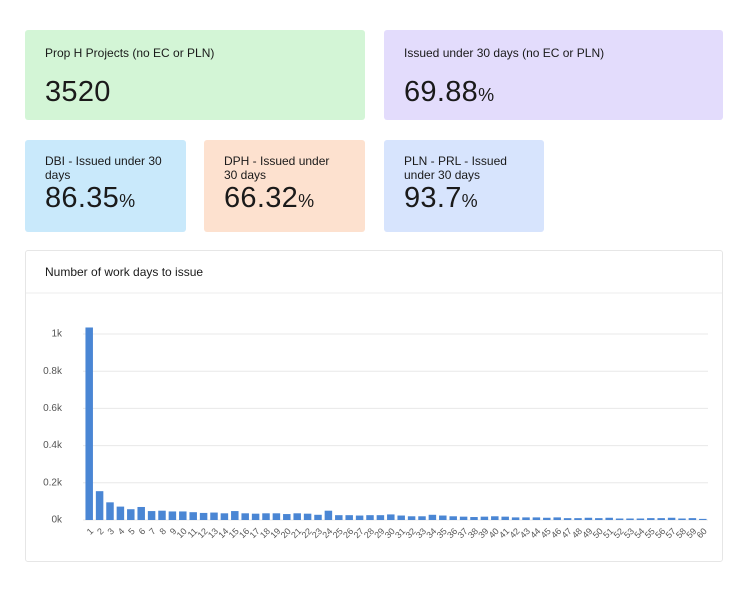 This screenshot has width=753, height=605. Describe the element at coordinates (195, 75) in the screenshot. I see `kpi-card: Prop H Projects (no EC or PLN) 3520` at that location.